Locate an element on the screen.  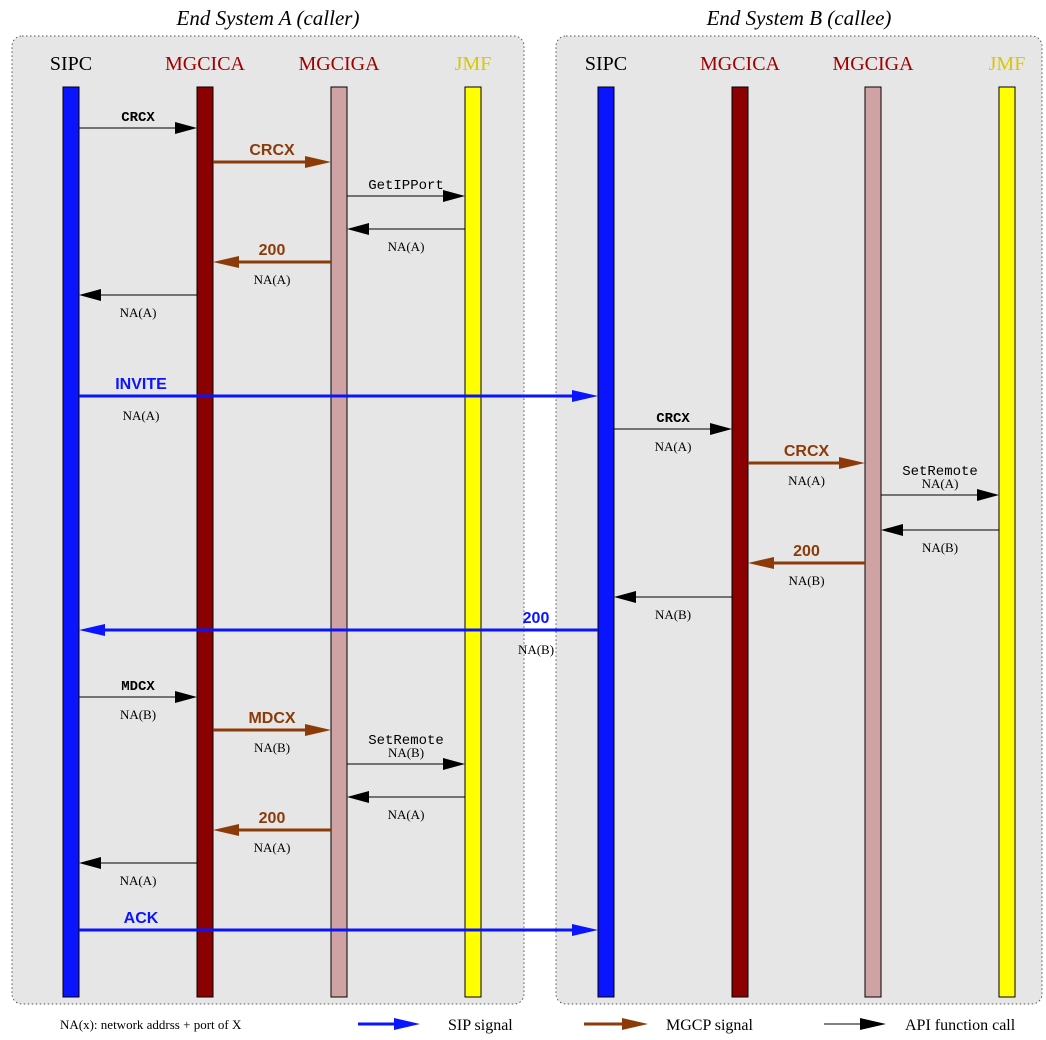
system-b-mgcica-lifeline is located at coordinates (740, 542).